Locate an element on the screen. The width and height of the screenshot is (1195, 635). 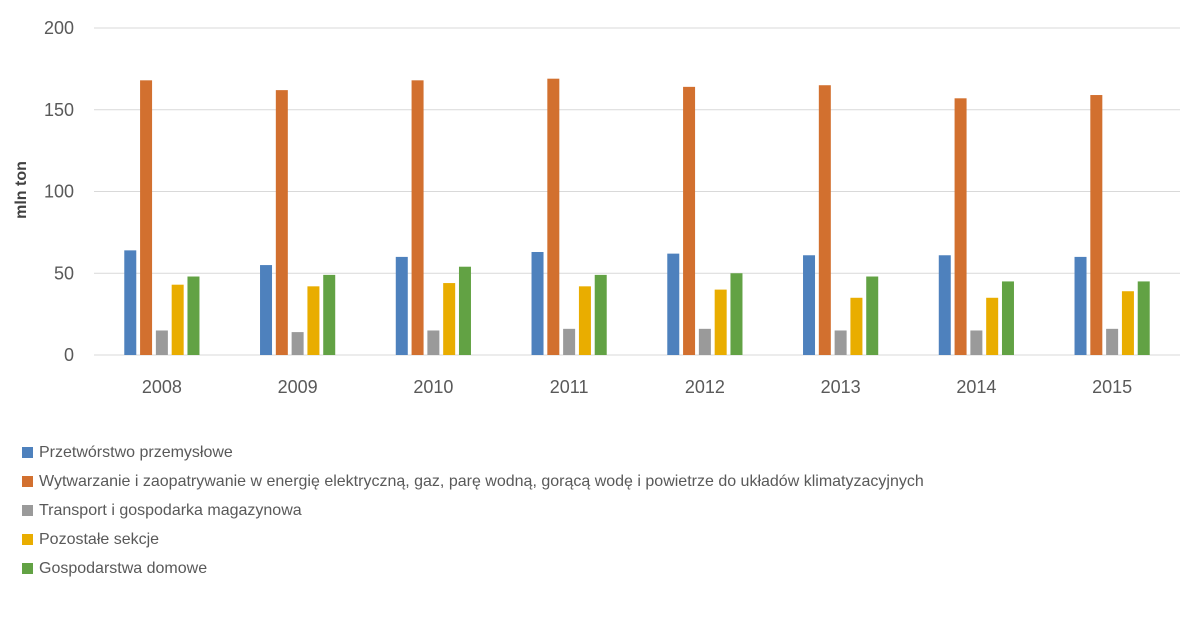
x-tick-label: 2010 is located at coordinates (433, 387).